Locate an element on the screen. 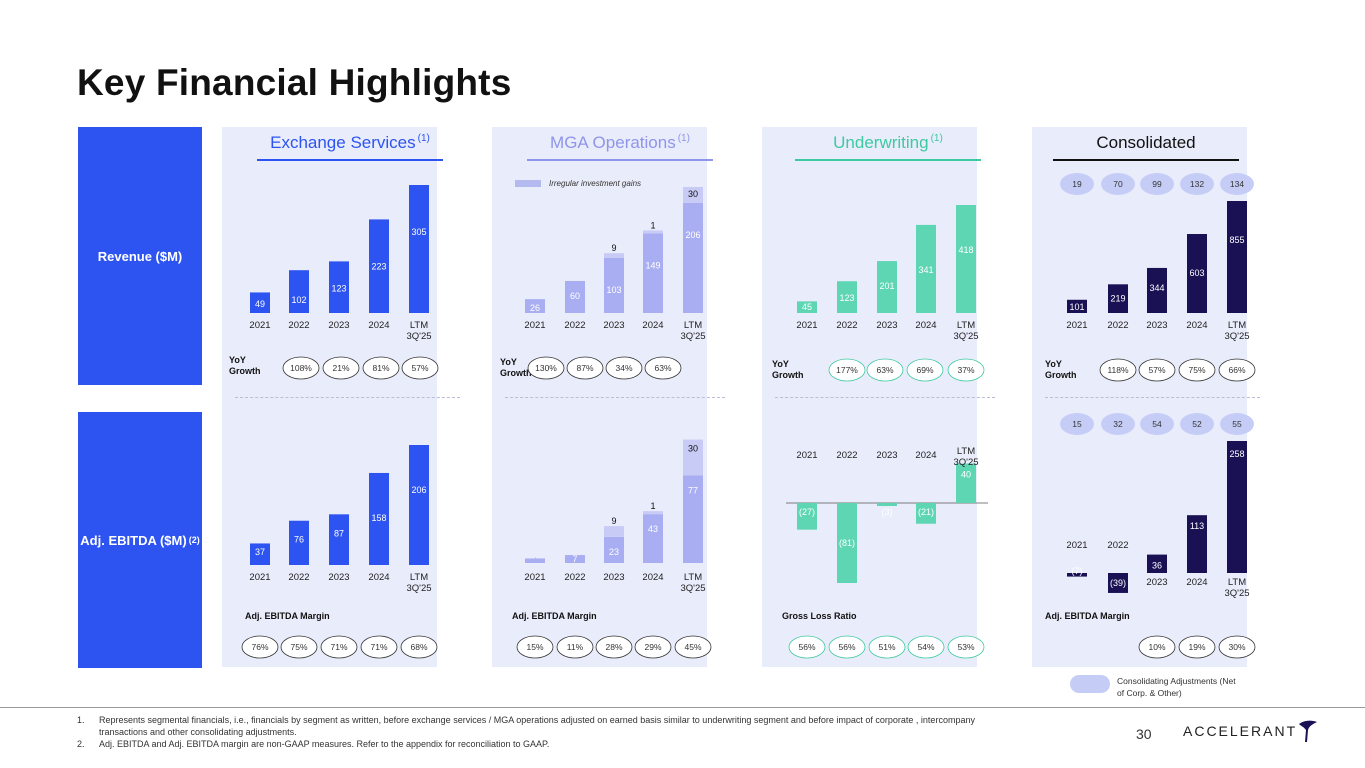 This screenshot has width=1365, height=768. consolidated-ebitda-adjustment-oval-text: 54 is located at coordinates (1157, 424).